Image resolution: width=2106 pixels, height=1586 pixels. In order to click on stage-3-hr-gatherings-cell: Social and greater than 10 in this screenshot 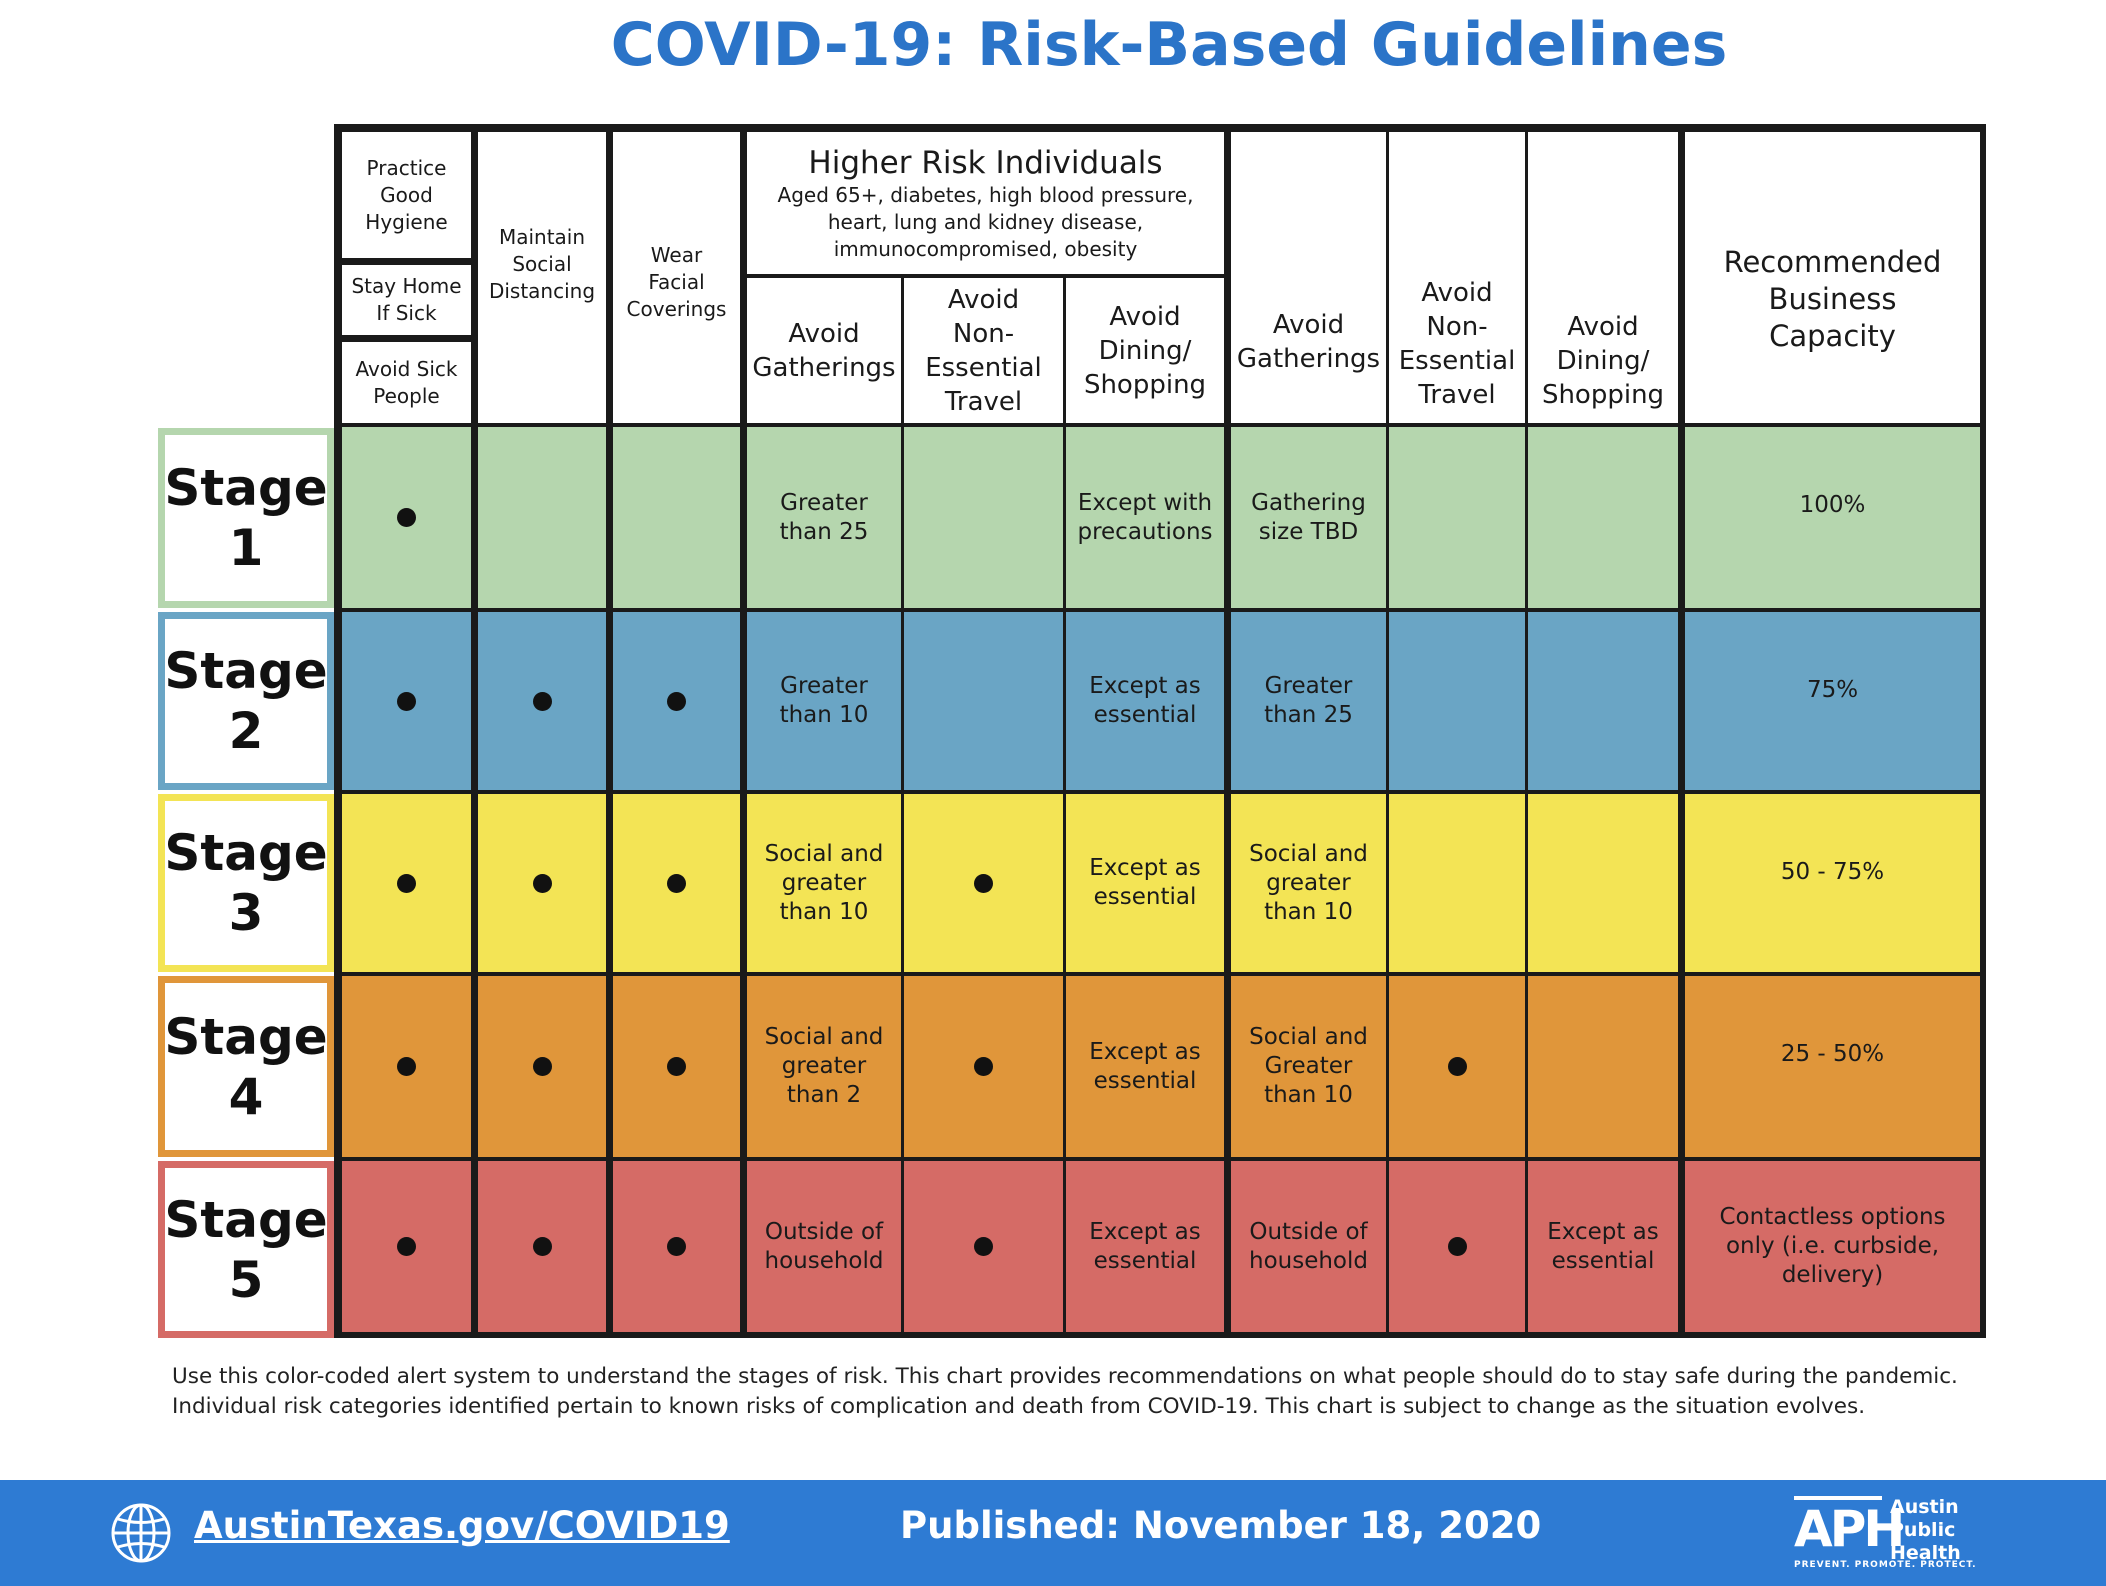, I will do `click(824, 883)`.